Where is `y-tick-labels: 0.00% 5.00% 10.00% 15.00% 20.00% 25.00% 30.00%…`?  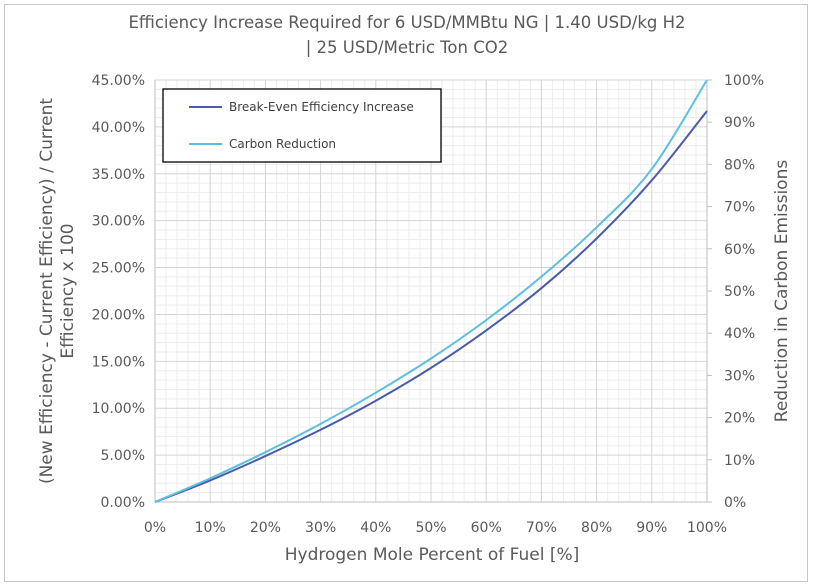
y-tick-labels: 0.00% 5.00% 10.00% 15.00% 20.00% 25.00% 30.00%… is located at coordinates (118, 292).